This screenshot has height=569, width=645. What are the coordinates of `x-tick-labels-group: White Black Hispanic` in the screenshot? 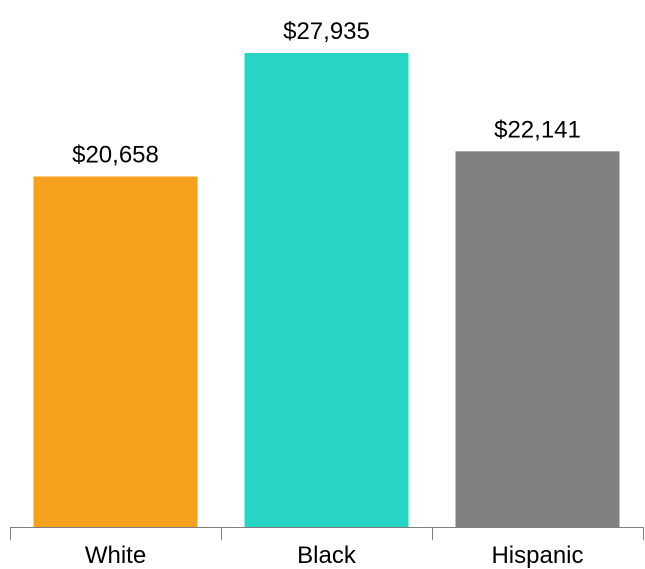 It's located at (334, 555).